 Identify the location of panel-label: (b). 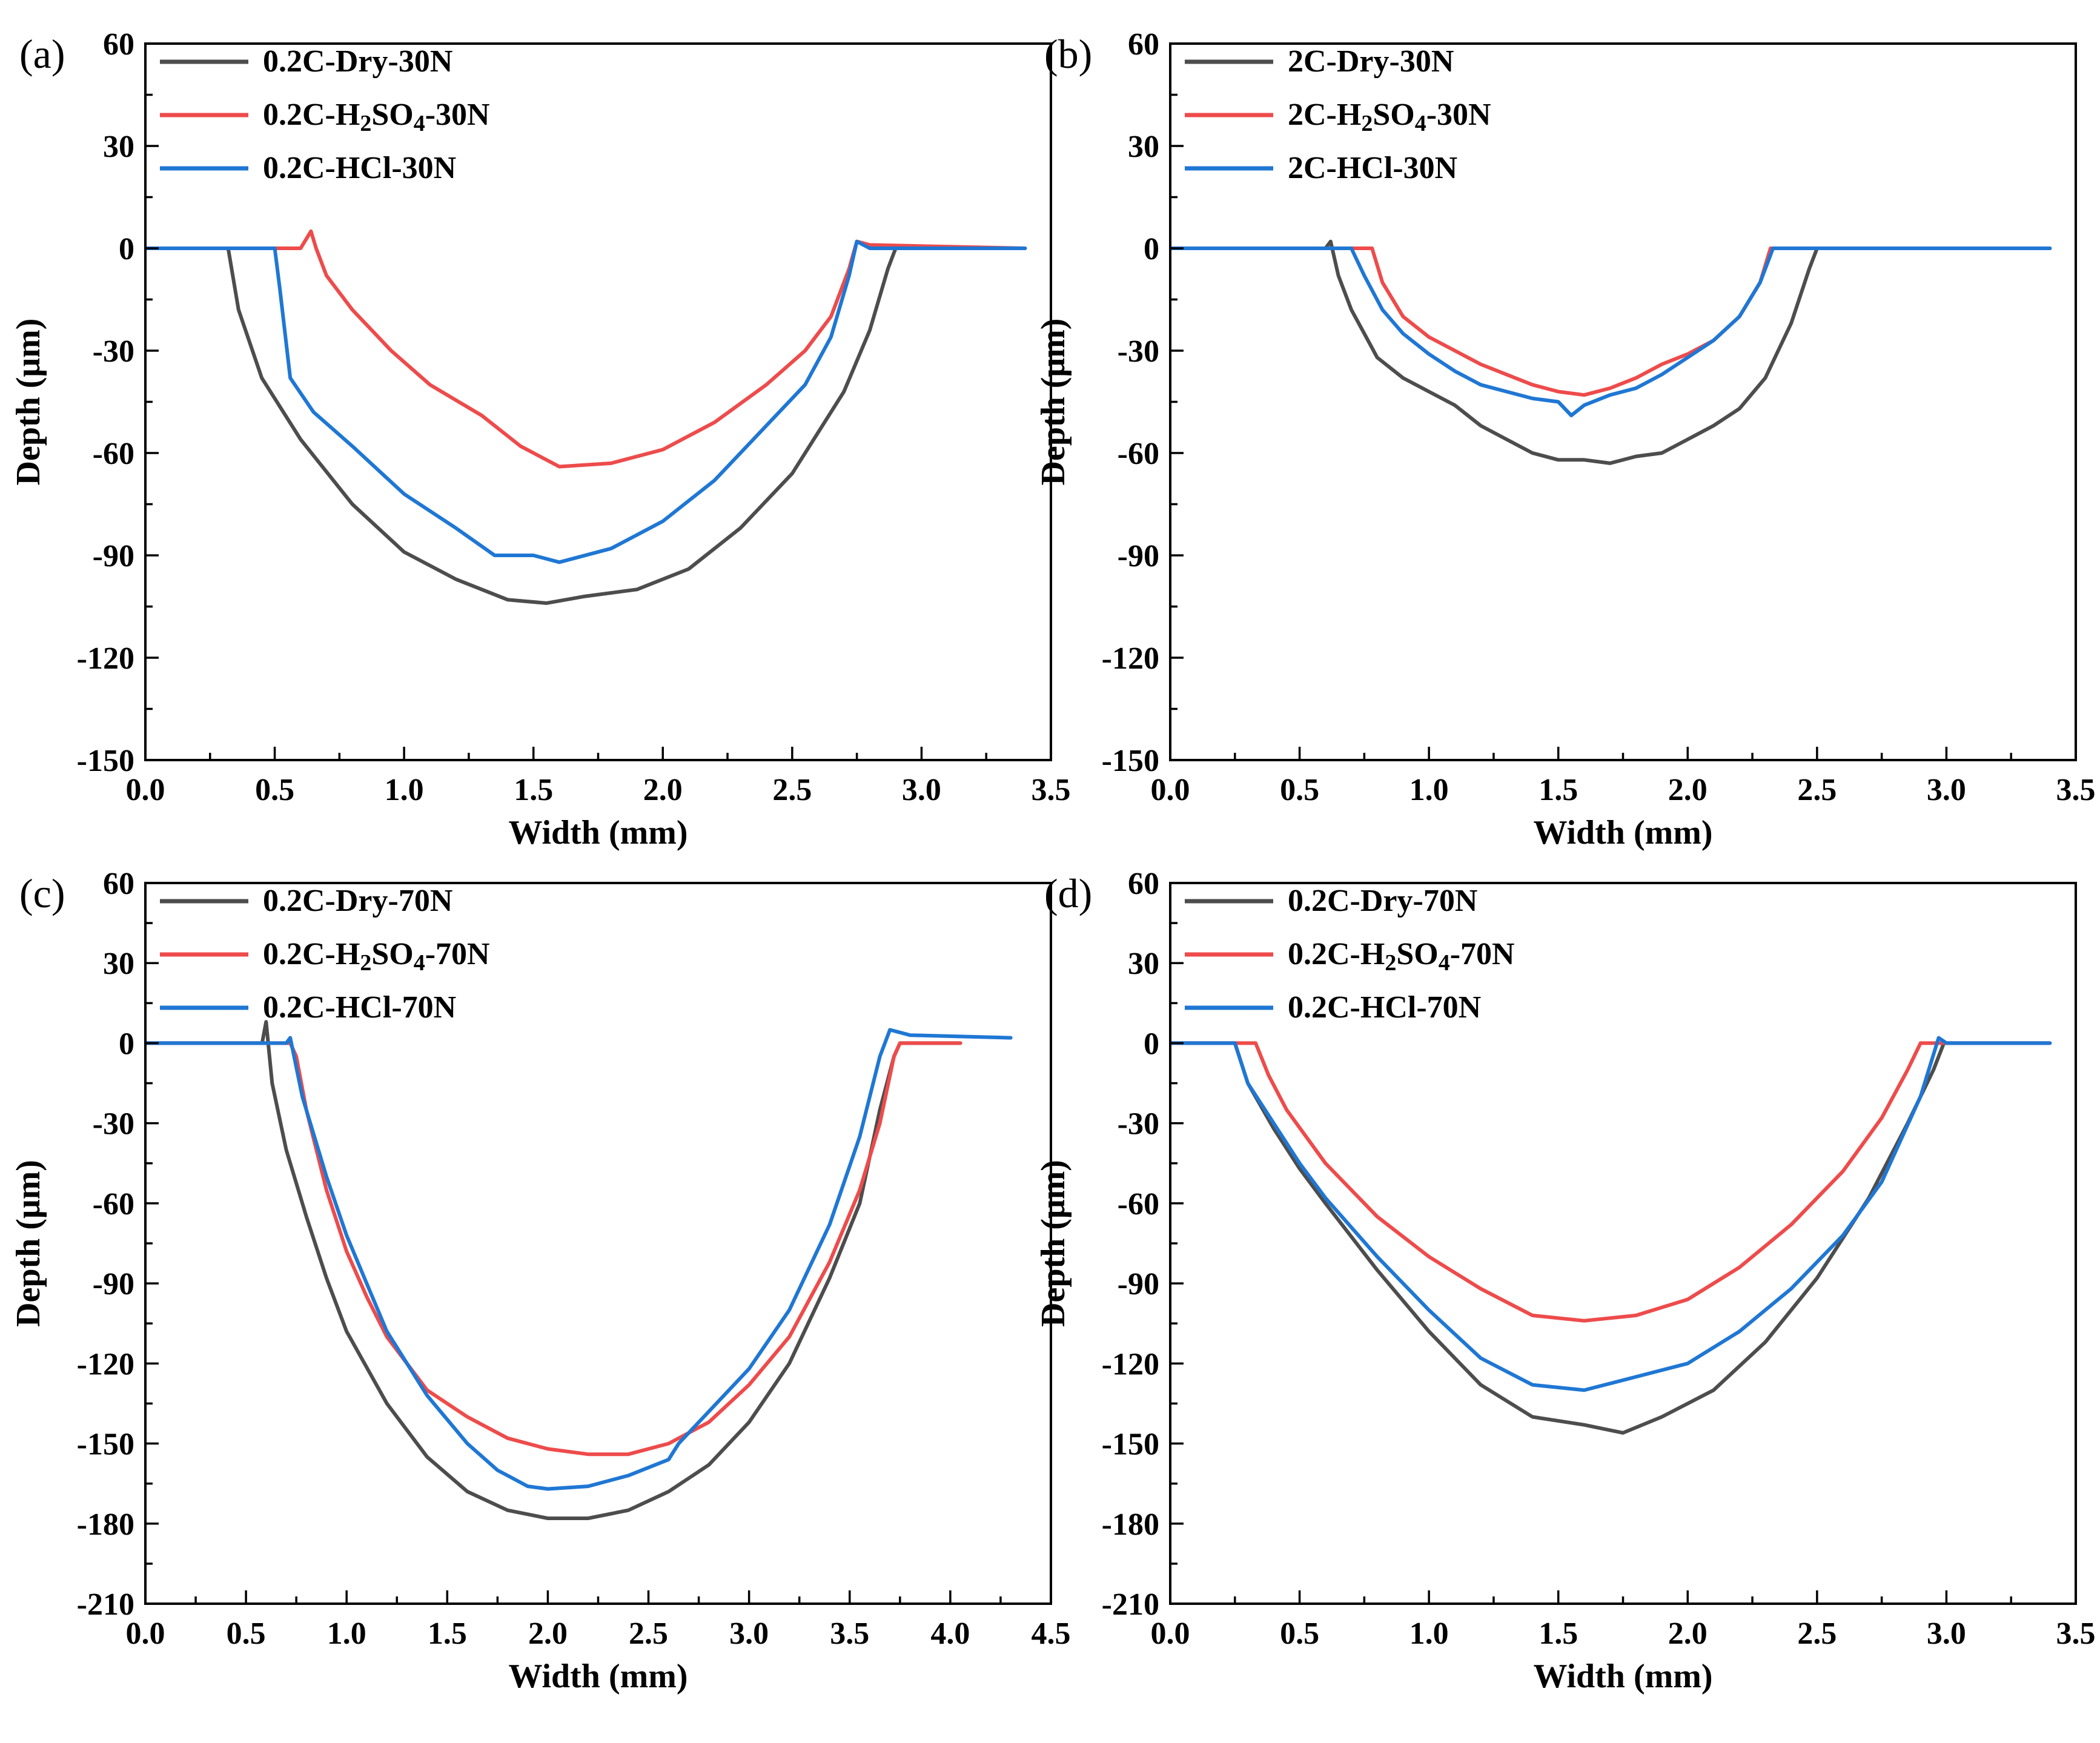
(1068, 54).